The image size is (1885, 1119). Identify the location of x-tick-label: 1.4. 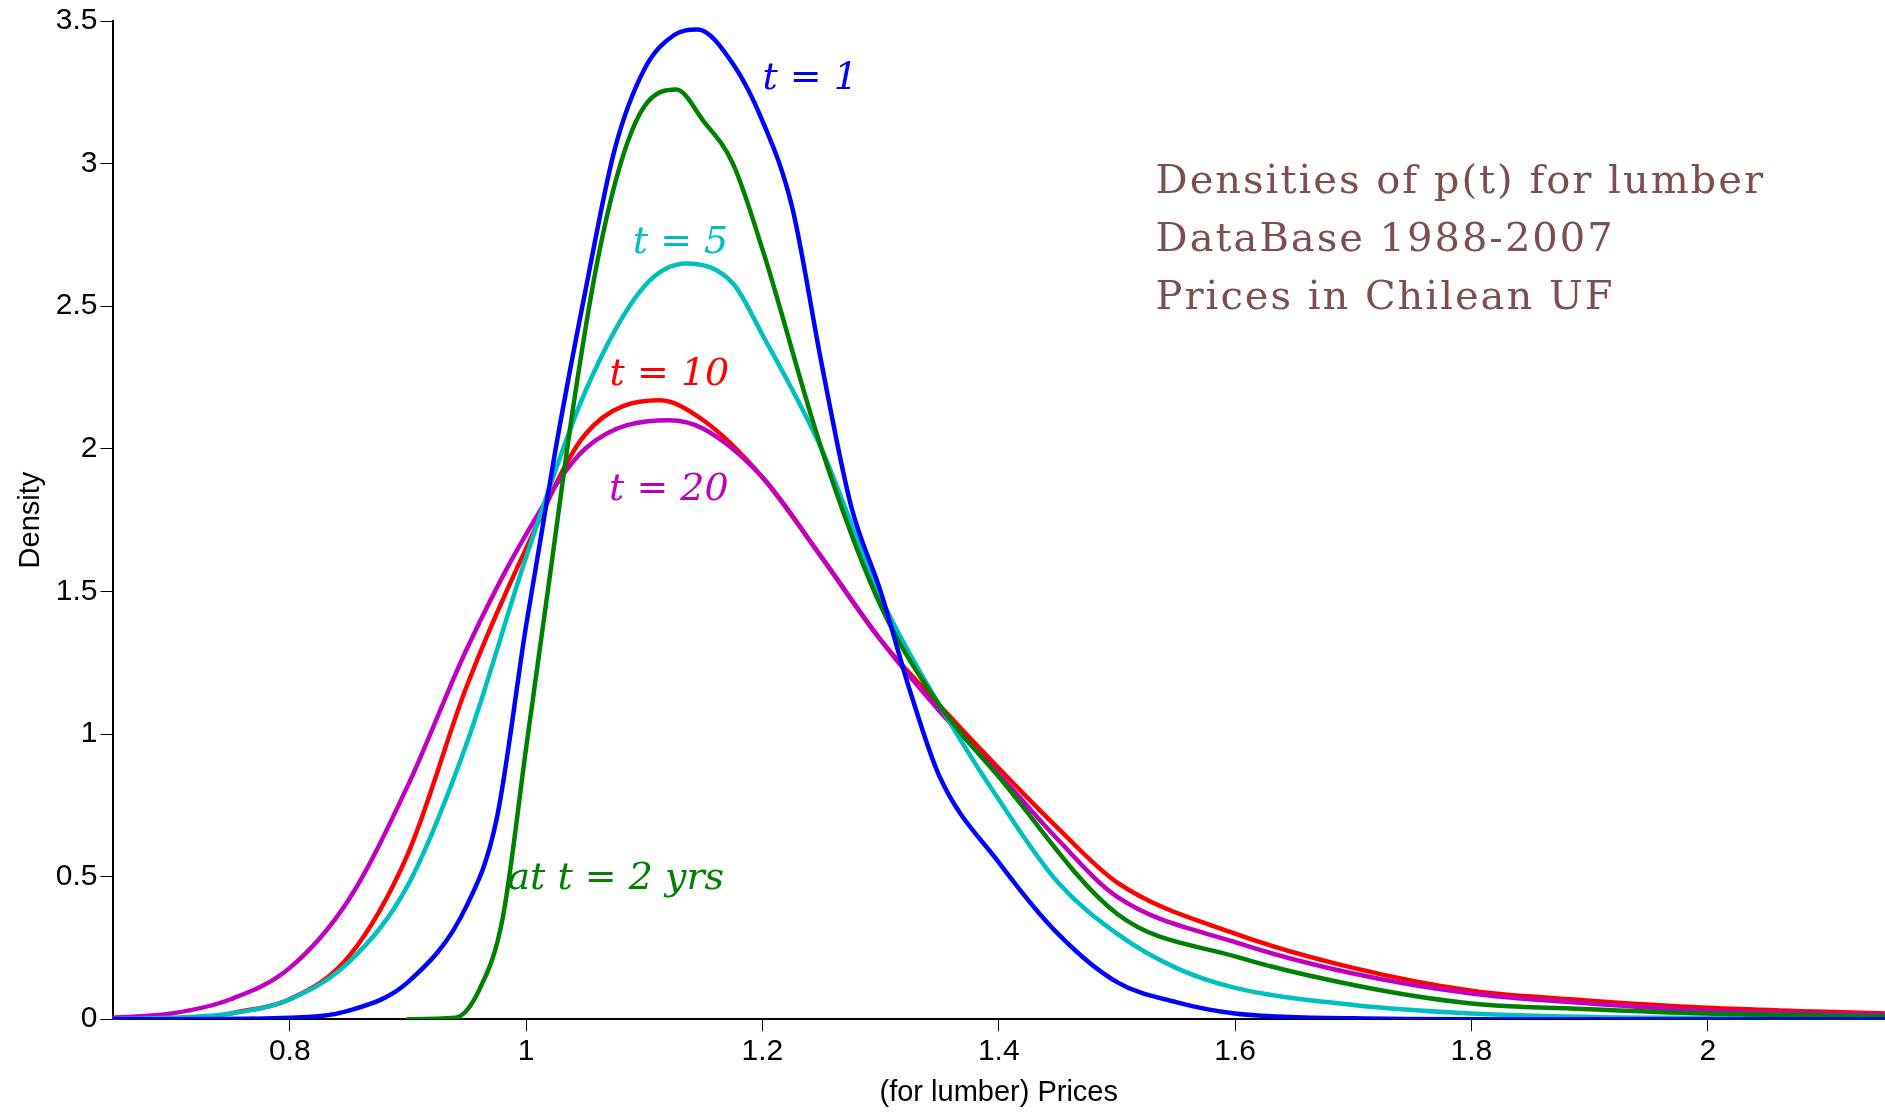
(998, 1050).